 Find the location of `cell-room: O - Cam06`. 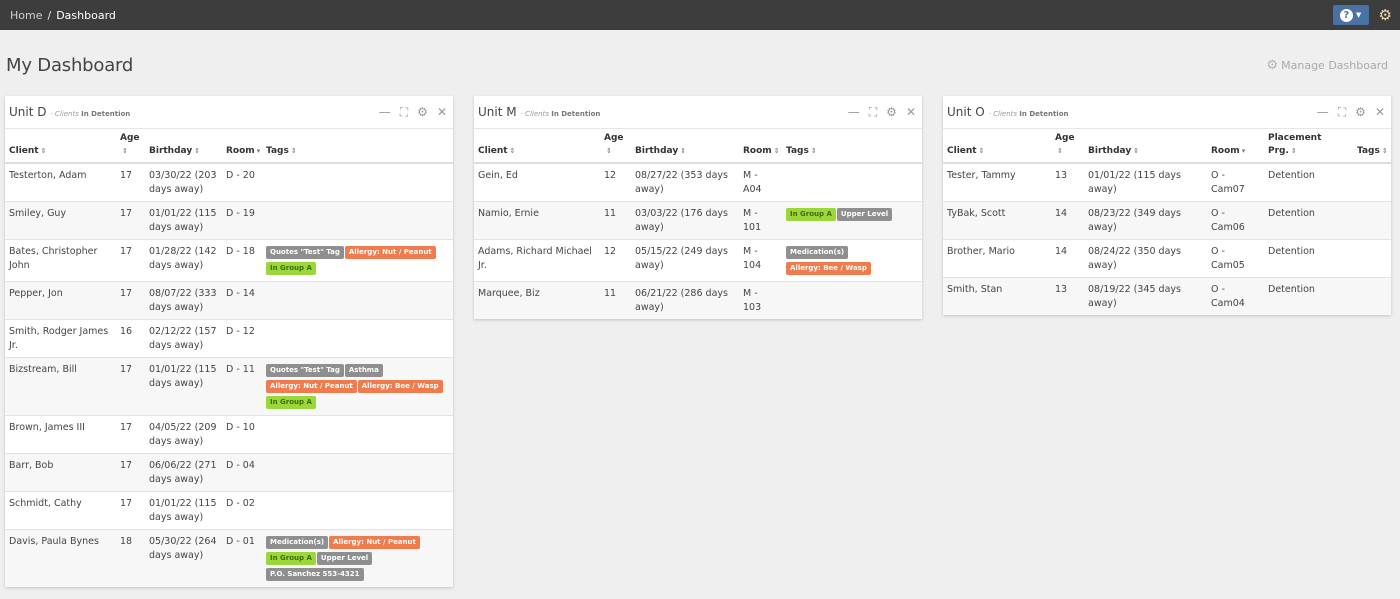

cell-room: O - Cam06 is located at coordinates (1235, 220).